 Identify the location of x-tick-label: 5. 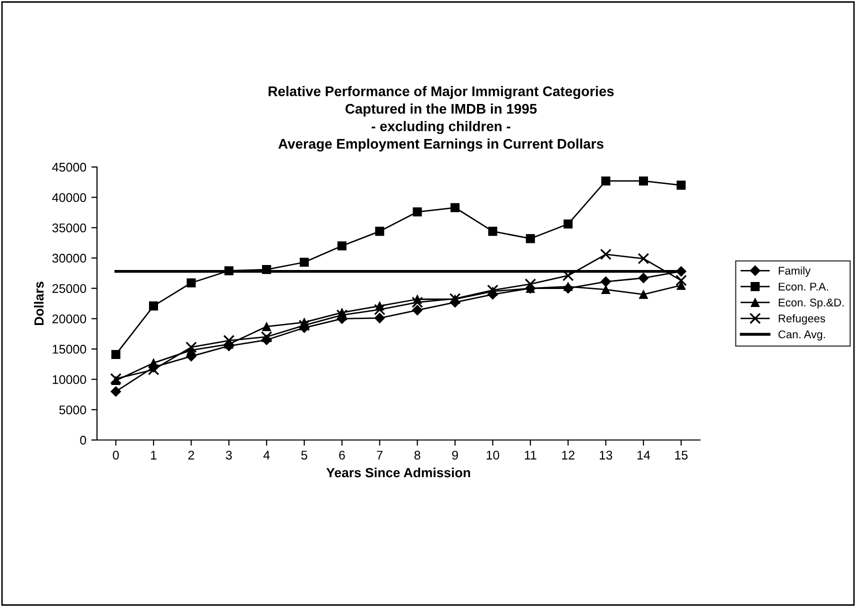
(304, 455).